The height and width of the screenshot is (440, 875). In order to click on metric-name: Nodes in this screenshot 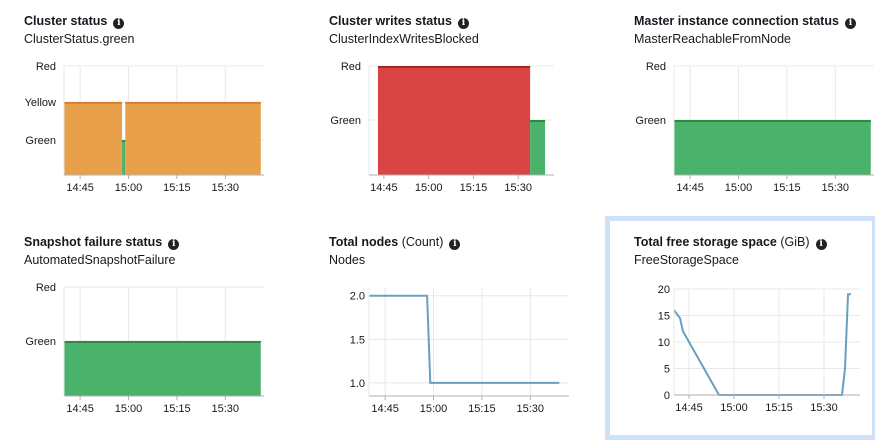, I will do `click(347, 260)`.